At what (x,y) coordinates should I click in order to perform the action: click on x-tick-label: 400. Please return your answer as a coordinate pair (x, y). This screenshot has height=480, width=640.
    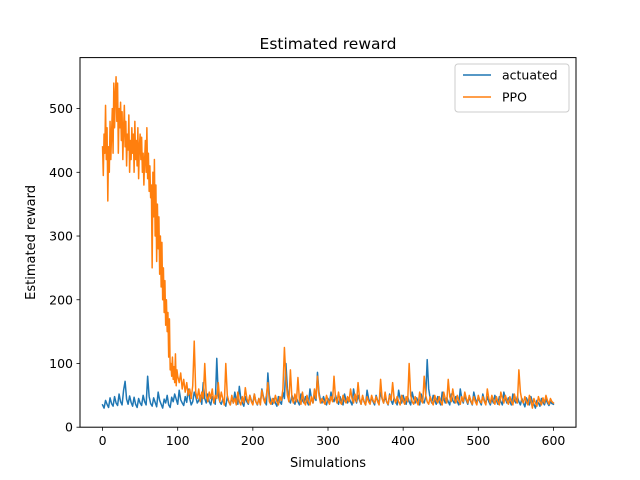
    Looking at the image, I should click on (403, 440).